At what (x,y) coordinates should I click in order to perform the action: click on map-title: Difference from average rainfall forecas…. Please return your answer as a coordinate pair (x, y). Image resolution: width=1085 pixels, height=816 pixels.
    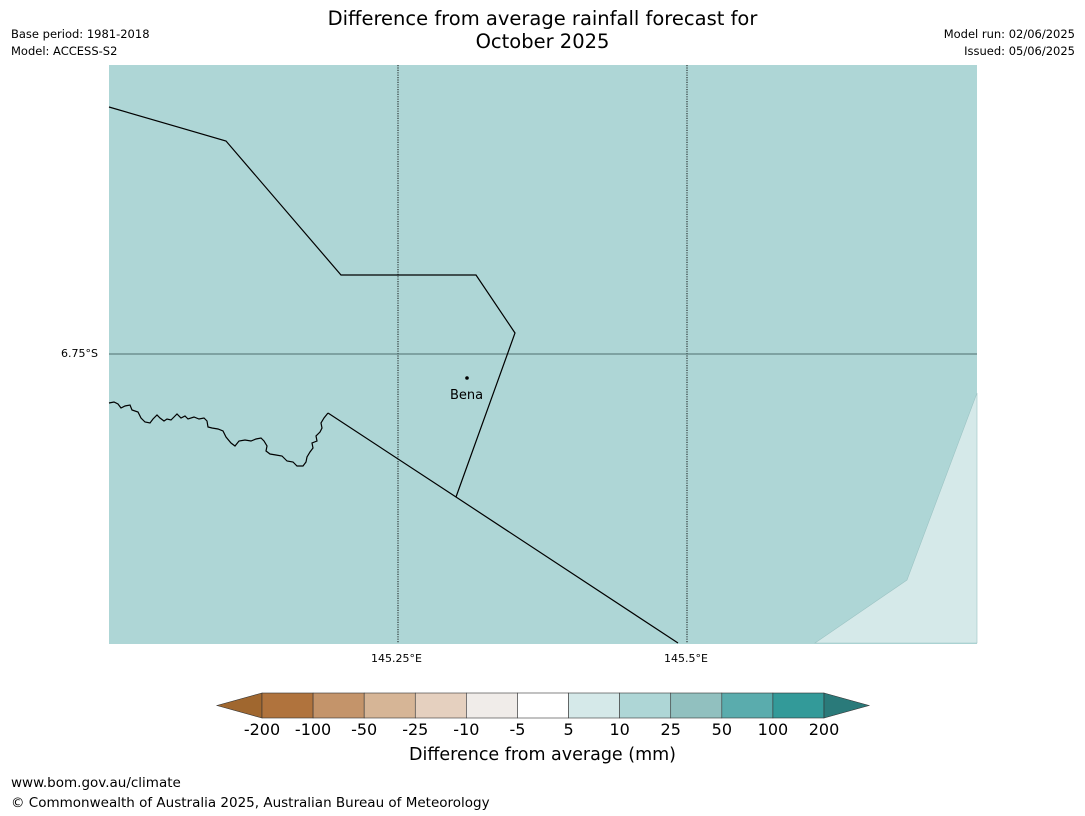
    Looking at the image, I should click on (542, 30).